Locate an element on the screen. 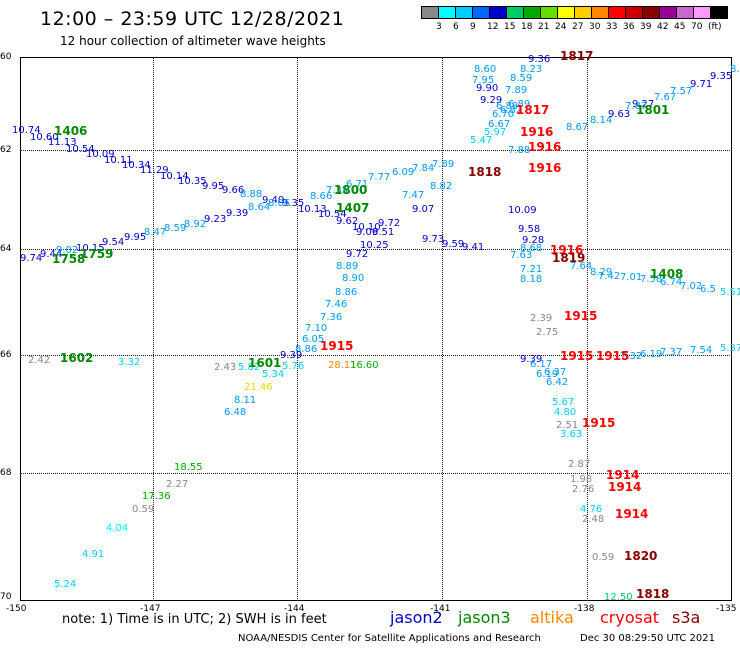 This screenshot has width=740, height=650. wave-height-value: 6.37 is located at coordinates (555, 372).